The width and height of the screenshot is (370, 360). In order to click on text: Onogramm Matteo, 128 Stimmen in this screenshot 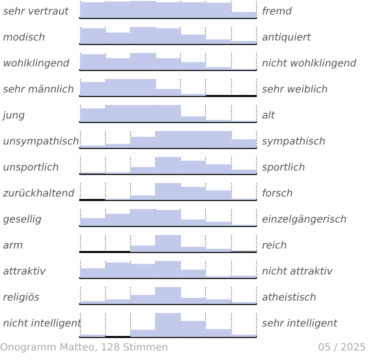, I will do `click(84, 348)`.